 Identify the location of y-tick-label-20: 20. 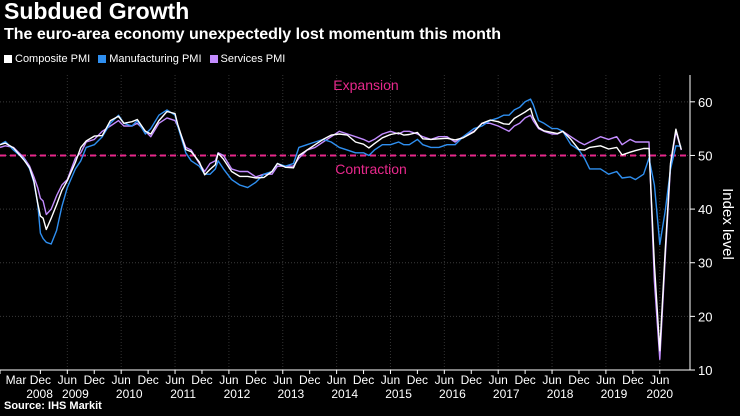
(705, 316).